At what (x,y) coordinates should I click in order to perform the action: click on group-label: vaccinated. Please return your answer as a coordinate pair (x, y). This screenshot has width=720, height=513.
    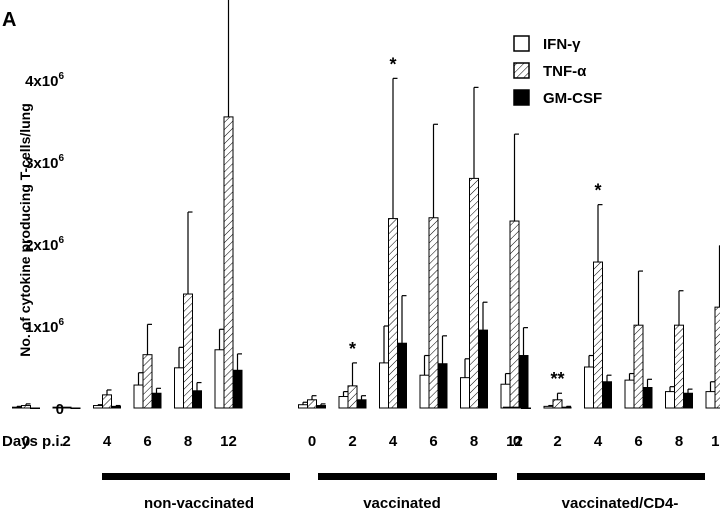
    Looking at the image, I should click on (402, 503).